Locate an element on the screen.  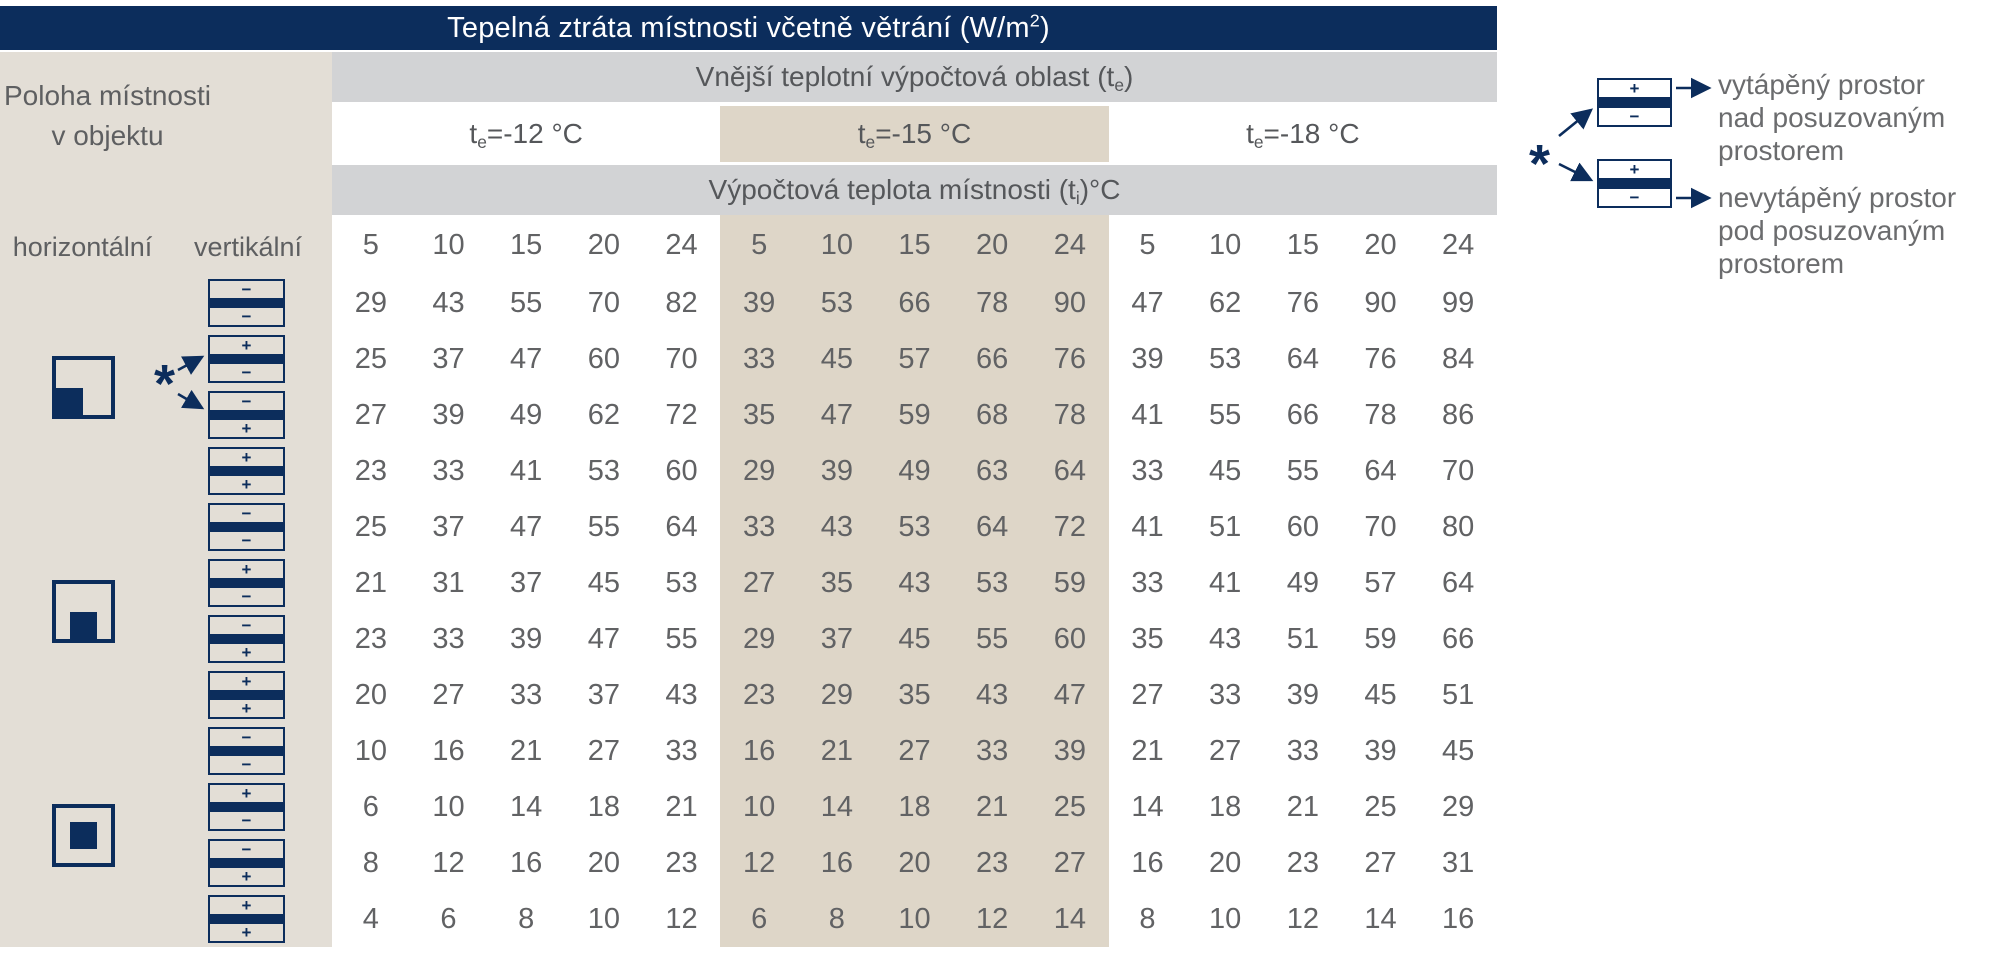
legend-asterisk-note: * is located at coordinates (1620, 143).